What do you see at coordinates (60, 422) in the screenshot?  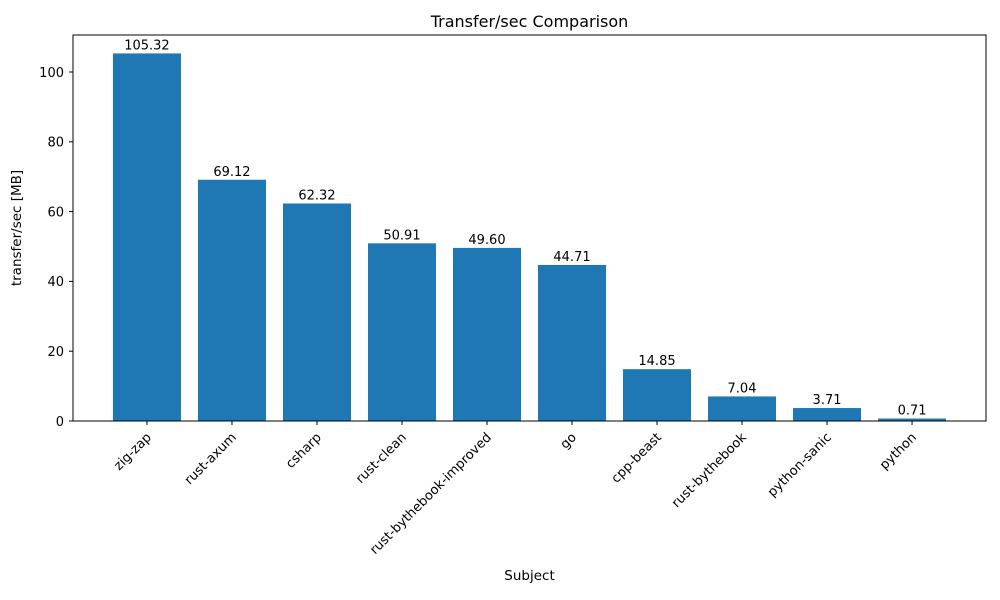 I see `y-tick-label: 0` at bounding box center [60, 422].